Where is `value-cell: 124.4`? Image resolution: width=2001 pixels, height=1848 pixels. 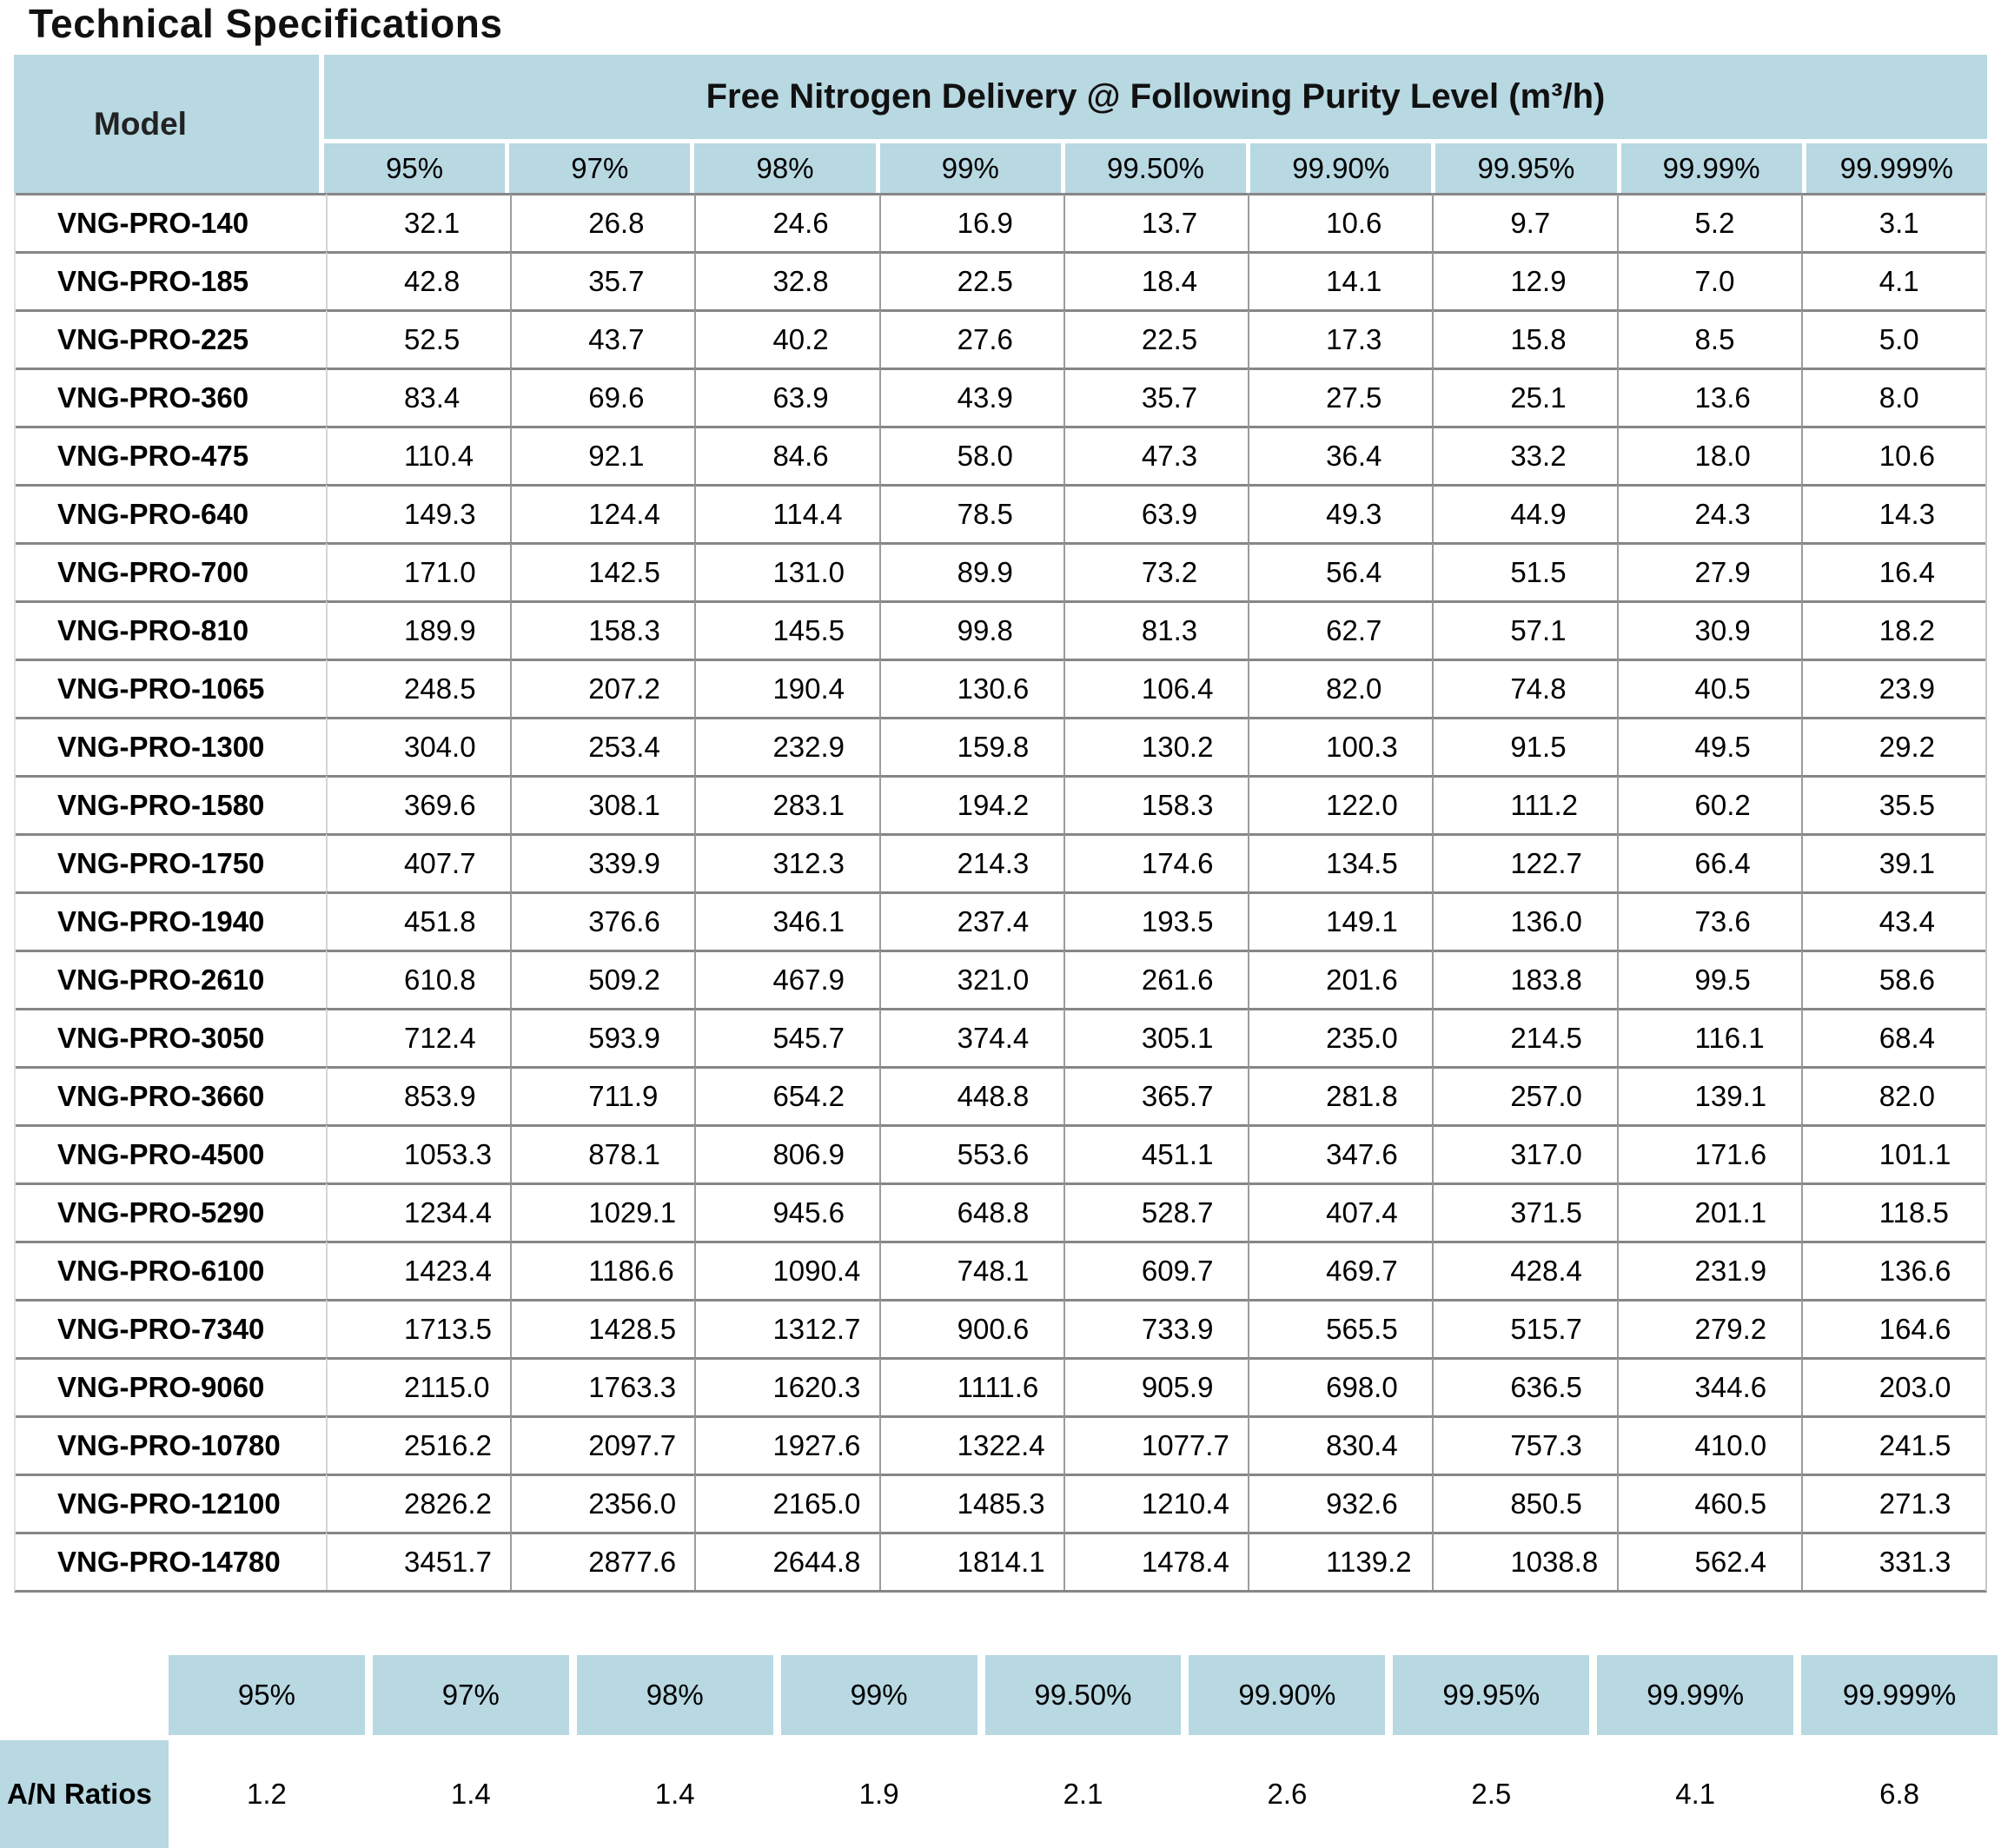
value-cell: 124.4 is located at coordinates (602, 513).